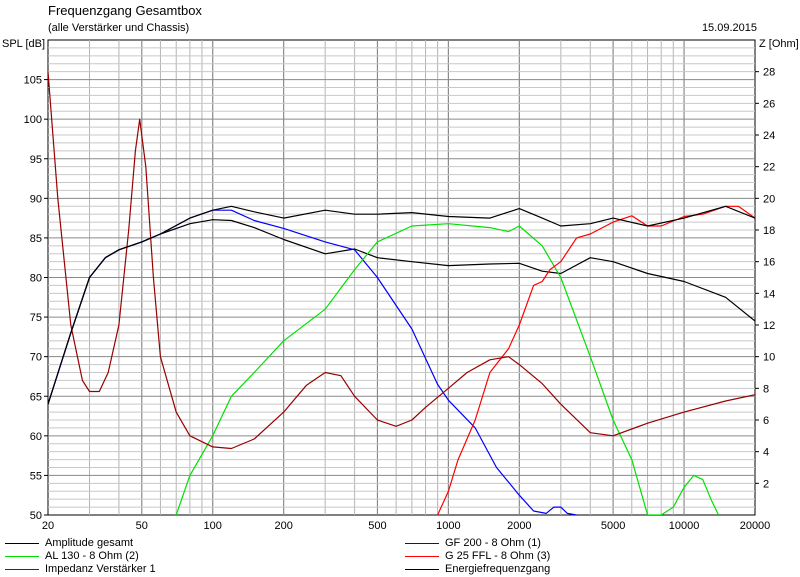 The width and height of the screenshot is (800, 577). Describe the element at coordinates (36, 516) in the screenshot. I see `y-left-tick-label: 50` at that location.